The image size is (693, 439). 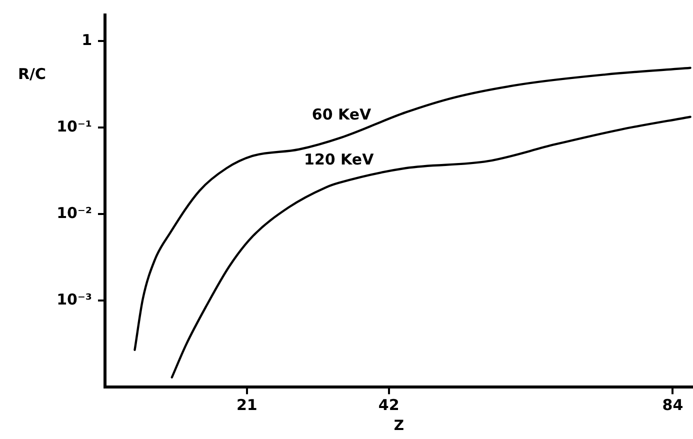 I want to click on y-tick-label: 10⁻², so click(x=74, y=213).